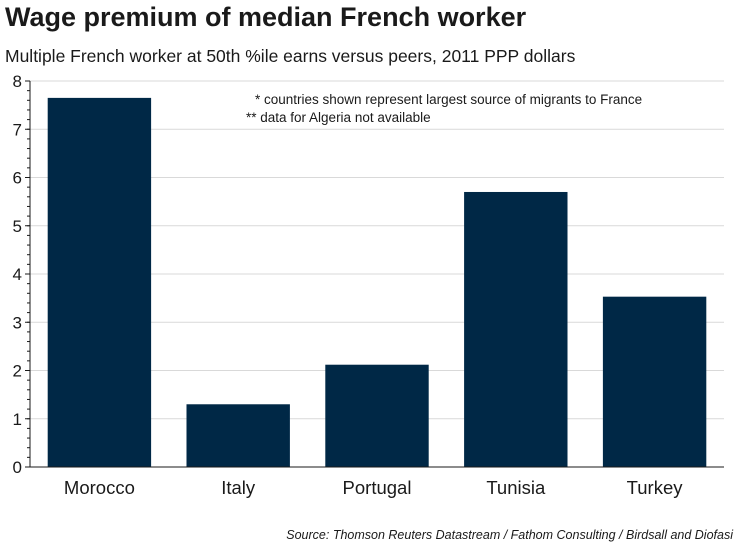 Image resolution: width=745 pixels, height=550 pixels. What do you see at coordinates (238, 487) in the screenshot?
I see `x-tick-label: Italy` at bounding box center [238, 487].